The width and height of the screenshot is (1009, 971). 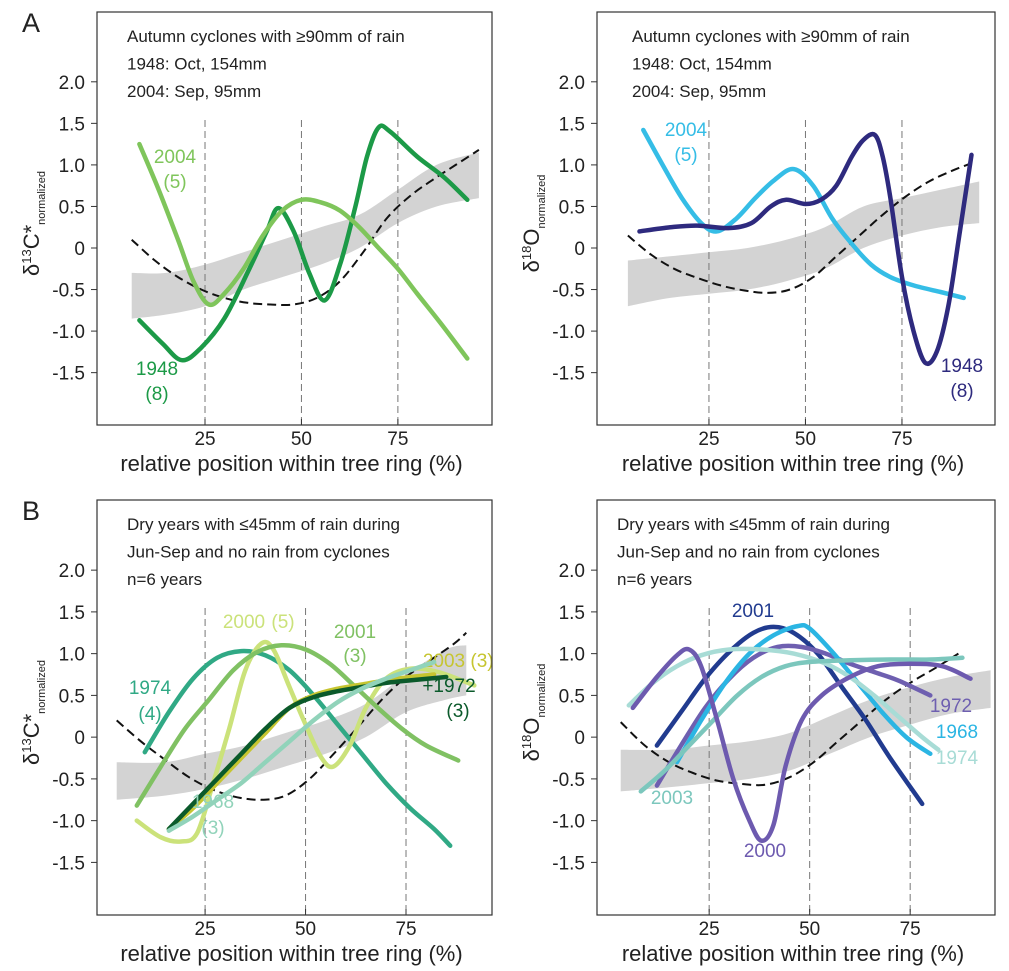 What do you see at coordinates (149, 714) in the screenshot?
I see `series-note: (4)` at bounding box center [149, 714].